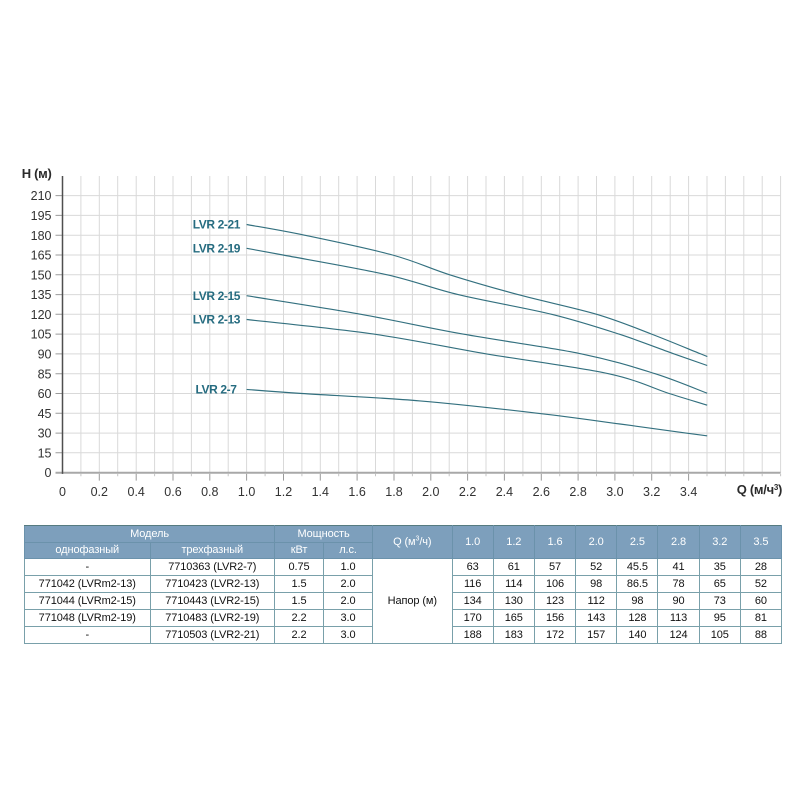 Image resolution: width=800 pixels, height=800 pixels. Describe the element at coordinates (41, 295) in the screenshot. I see `svg-text: 135` at that location.